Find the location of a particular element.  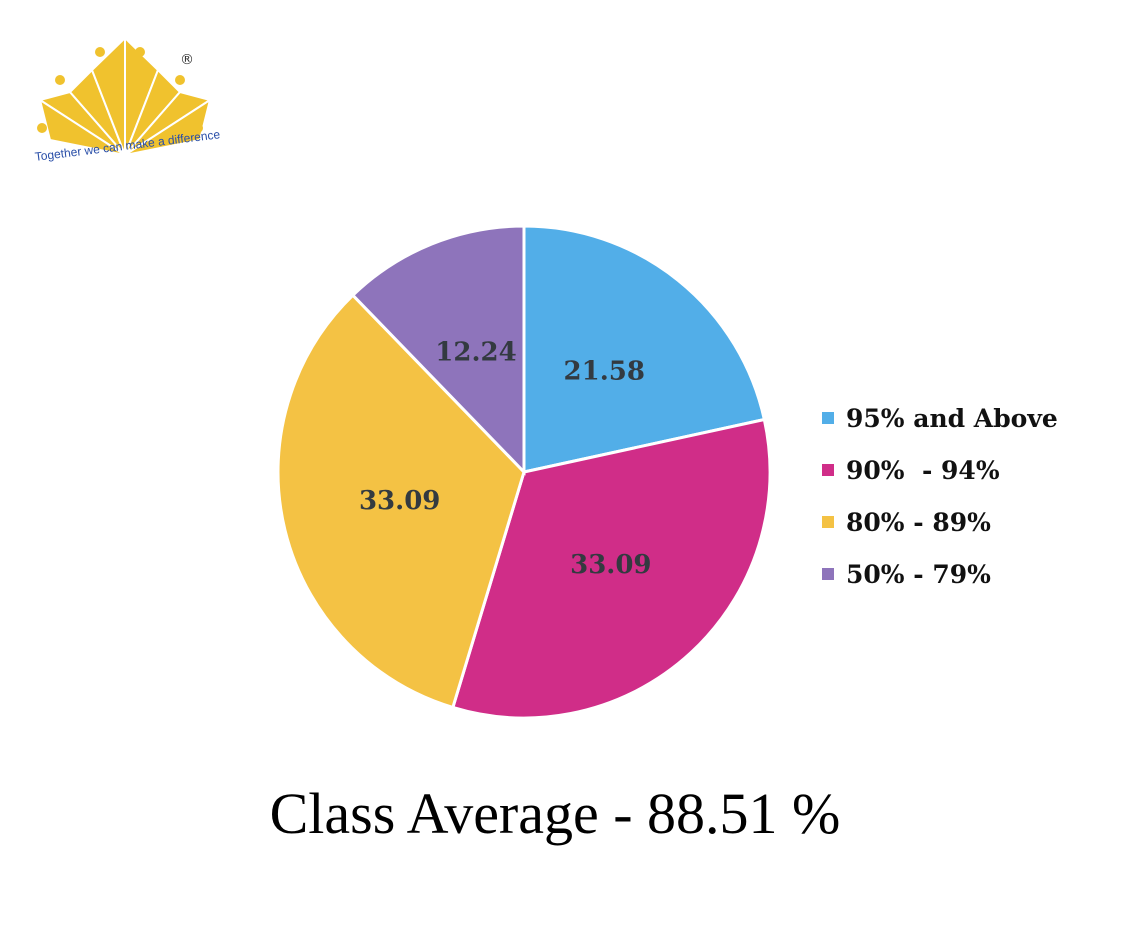

legend-item: 50% - 79% is located at coordinates (940, 574).